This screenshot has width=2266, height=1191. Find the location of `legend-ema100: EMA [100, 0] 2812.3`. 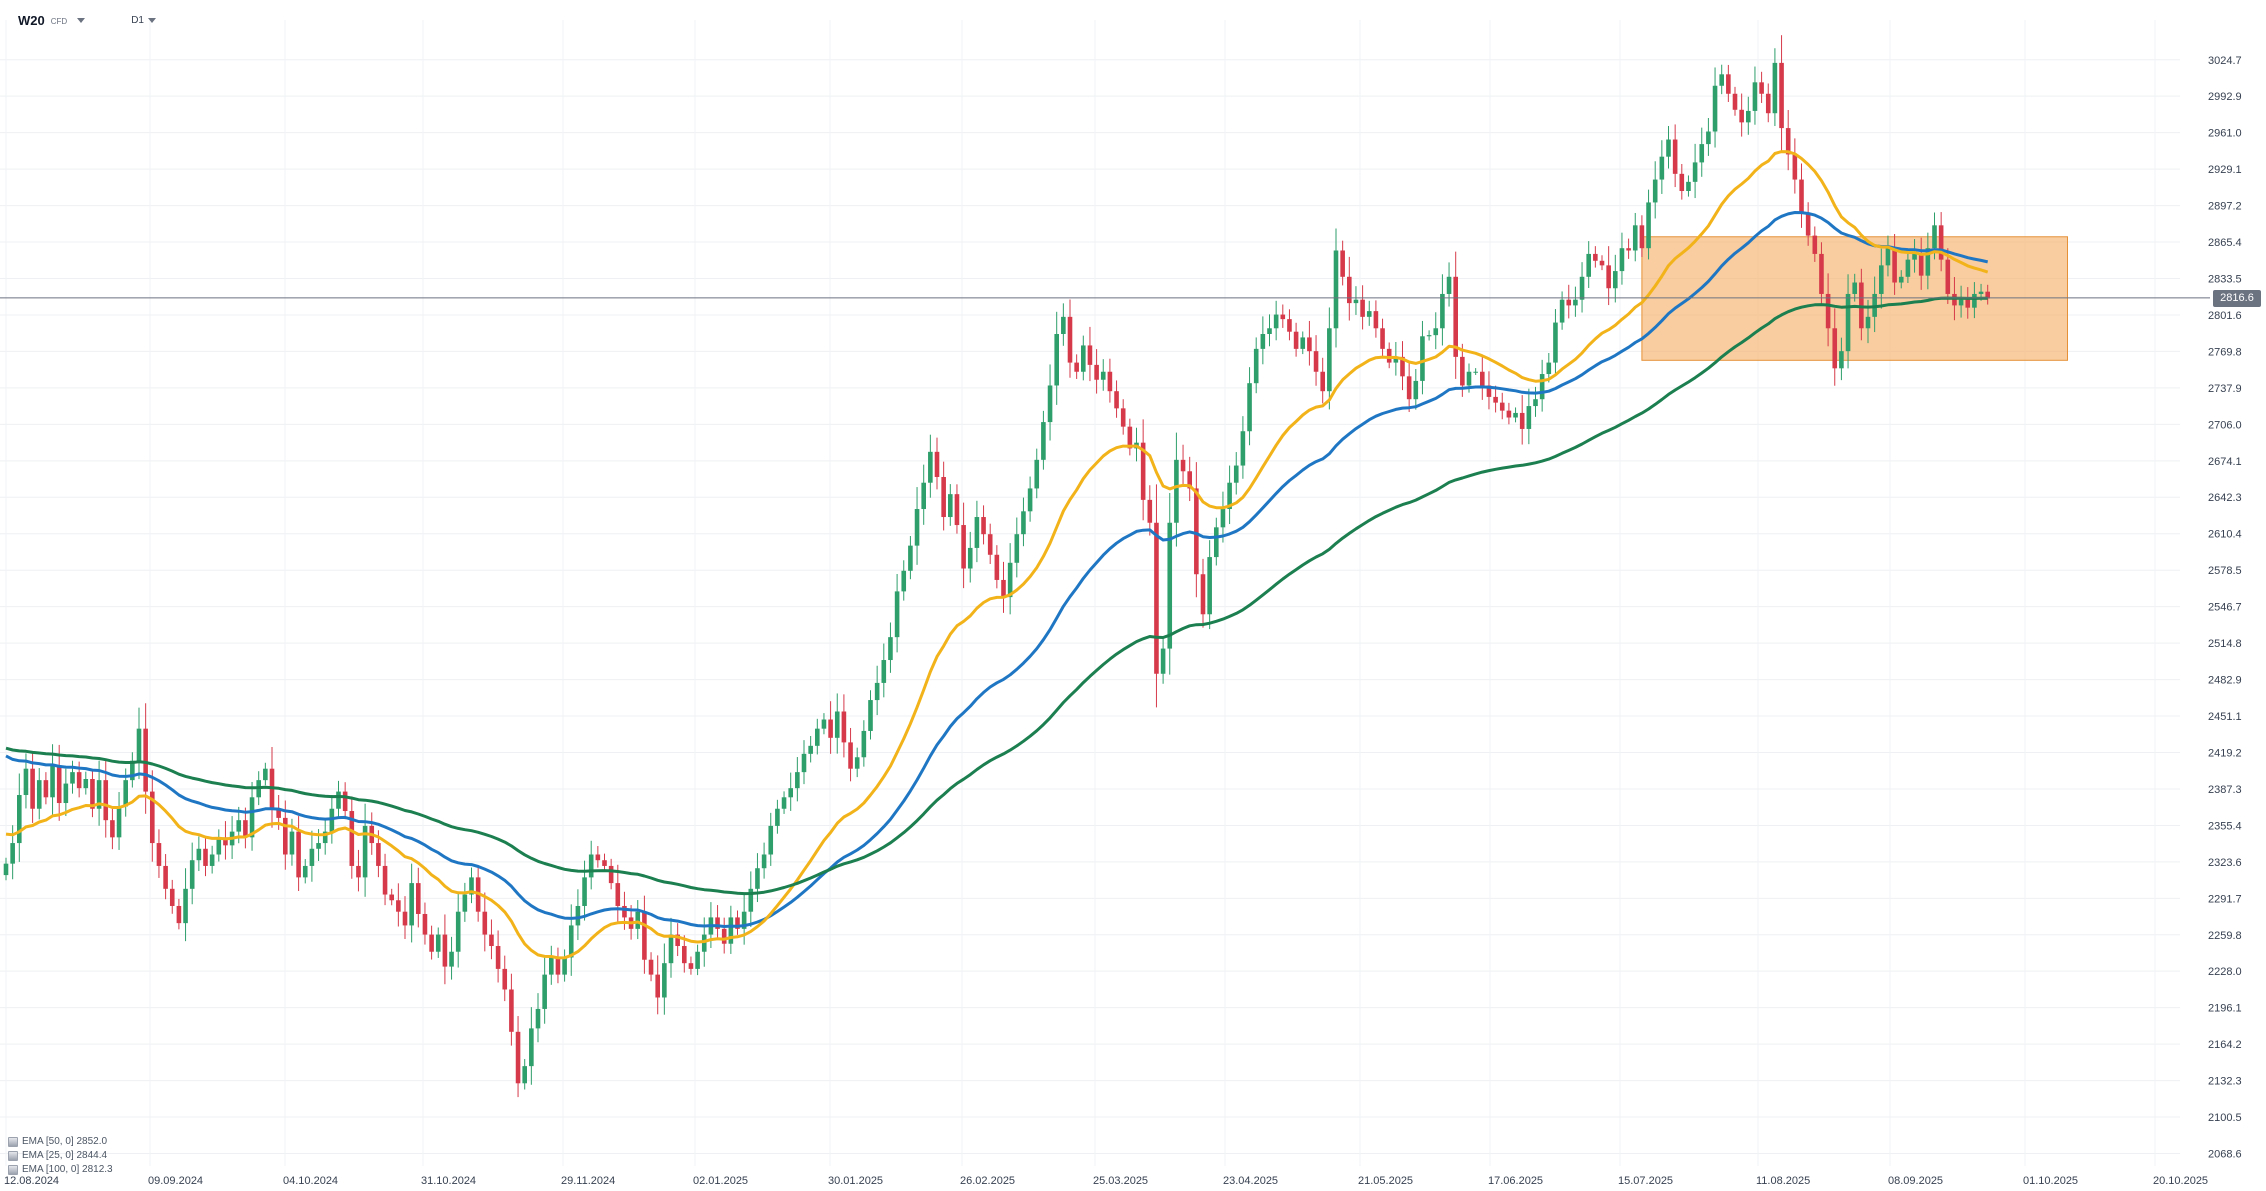

legend-ema100: EMA [100, 0] 2812.3 is located at coordinates (67, 1169).